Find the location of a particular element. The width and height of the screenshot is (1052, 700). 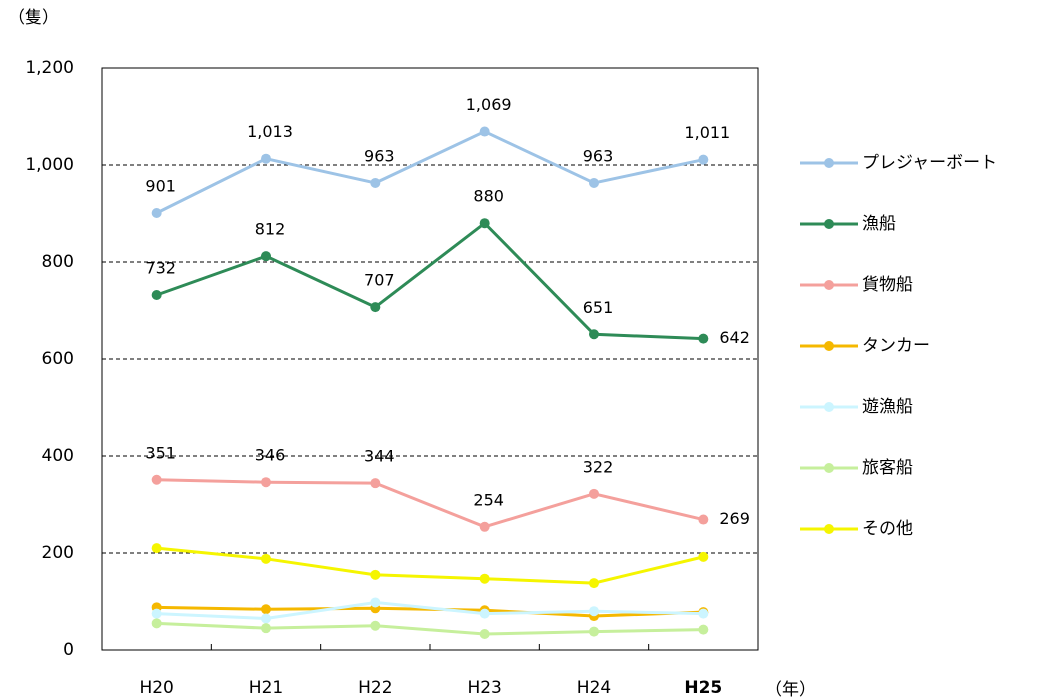

legend-label: プレジャーボート is located at coordinates (929, 163).